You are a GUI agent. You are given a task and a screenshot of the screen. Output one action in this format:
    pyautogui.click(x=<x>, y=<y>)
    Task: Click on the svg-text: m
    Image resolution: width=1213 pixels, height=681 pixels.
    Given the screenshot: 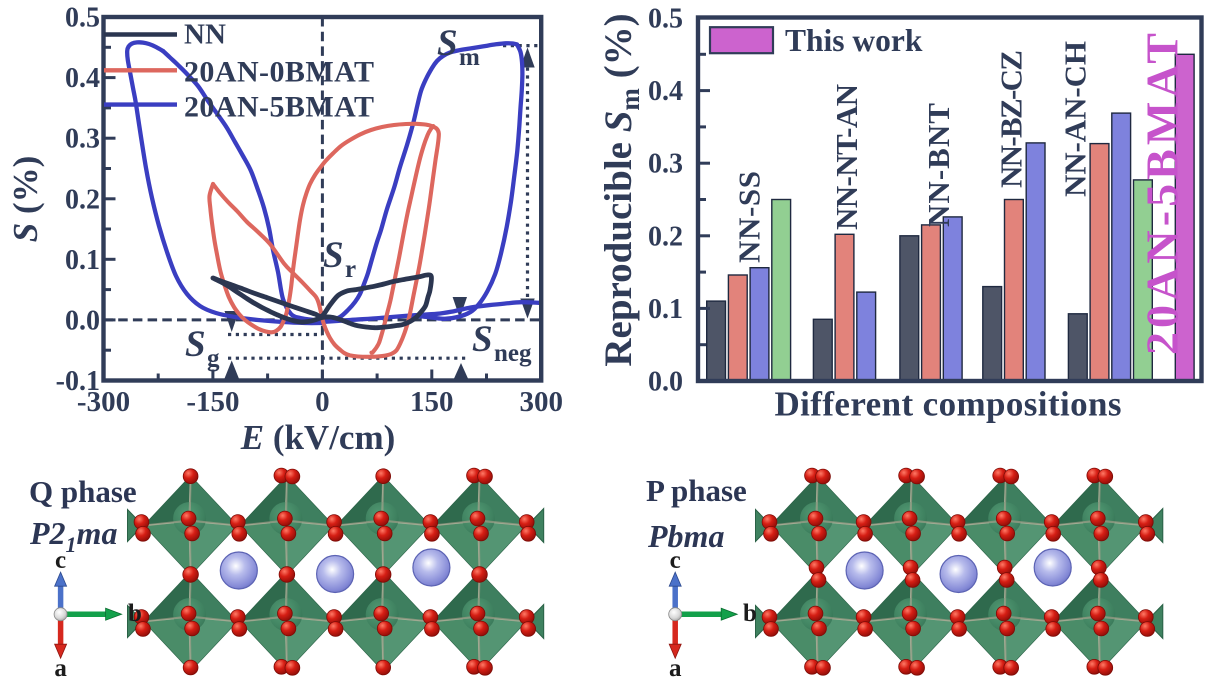 What is the action you would take?
    pyautogui.click(x=469, y=57)
    